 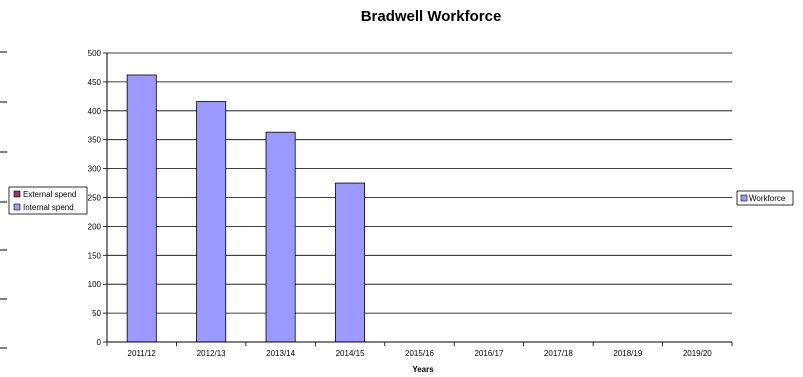 I want to click on y-tick-label: 250, so click(x=95, y=198).